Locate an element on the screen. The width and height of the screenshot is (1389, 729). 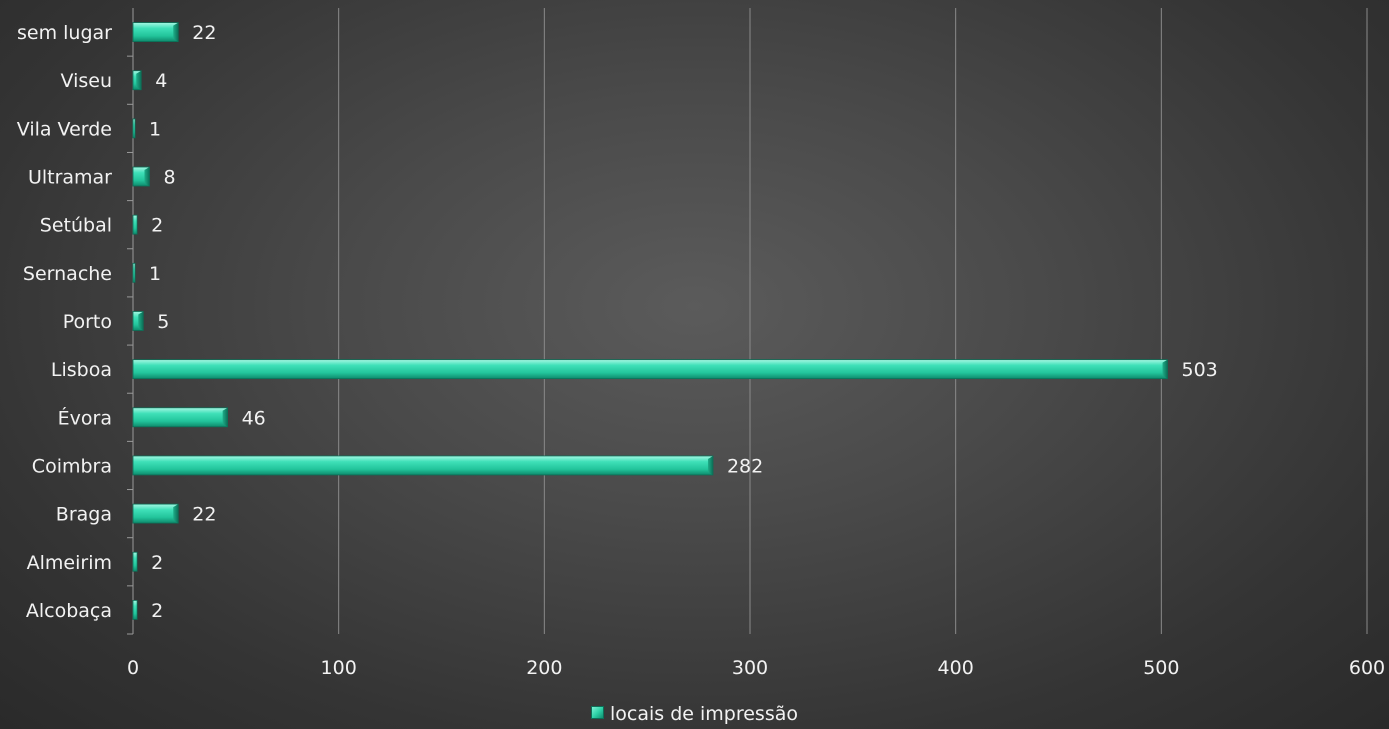
category-label: sem lugar is located at coordinates (64, 33).